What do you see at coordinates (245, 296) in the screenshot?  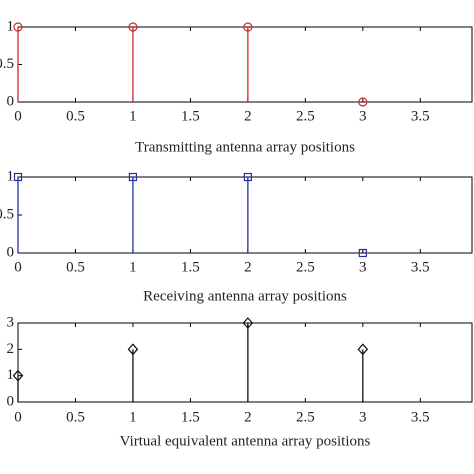 I see `x-axis-label: Receiving antenna array positions` at bounding box center [245, 296].